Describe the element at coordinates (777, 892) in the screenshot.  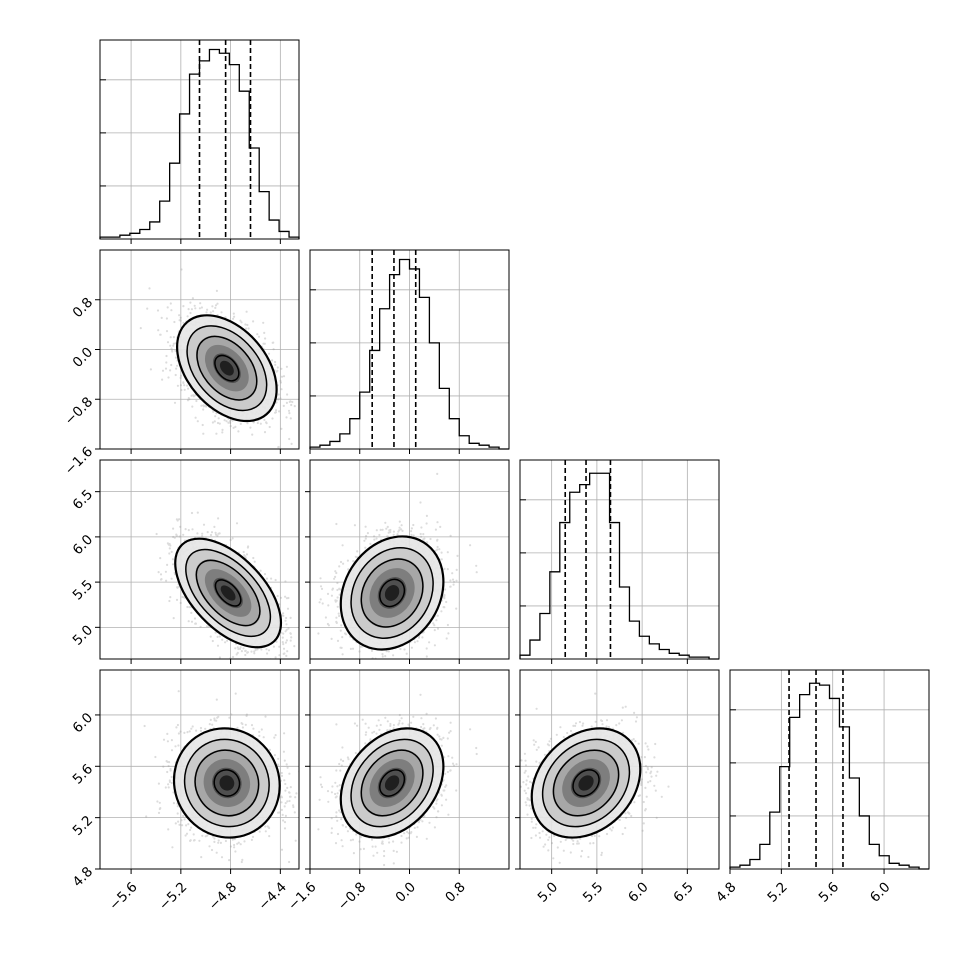
I see `x-tick-label: 5.2` at that location.